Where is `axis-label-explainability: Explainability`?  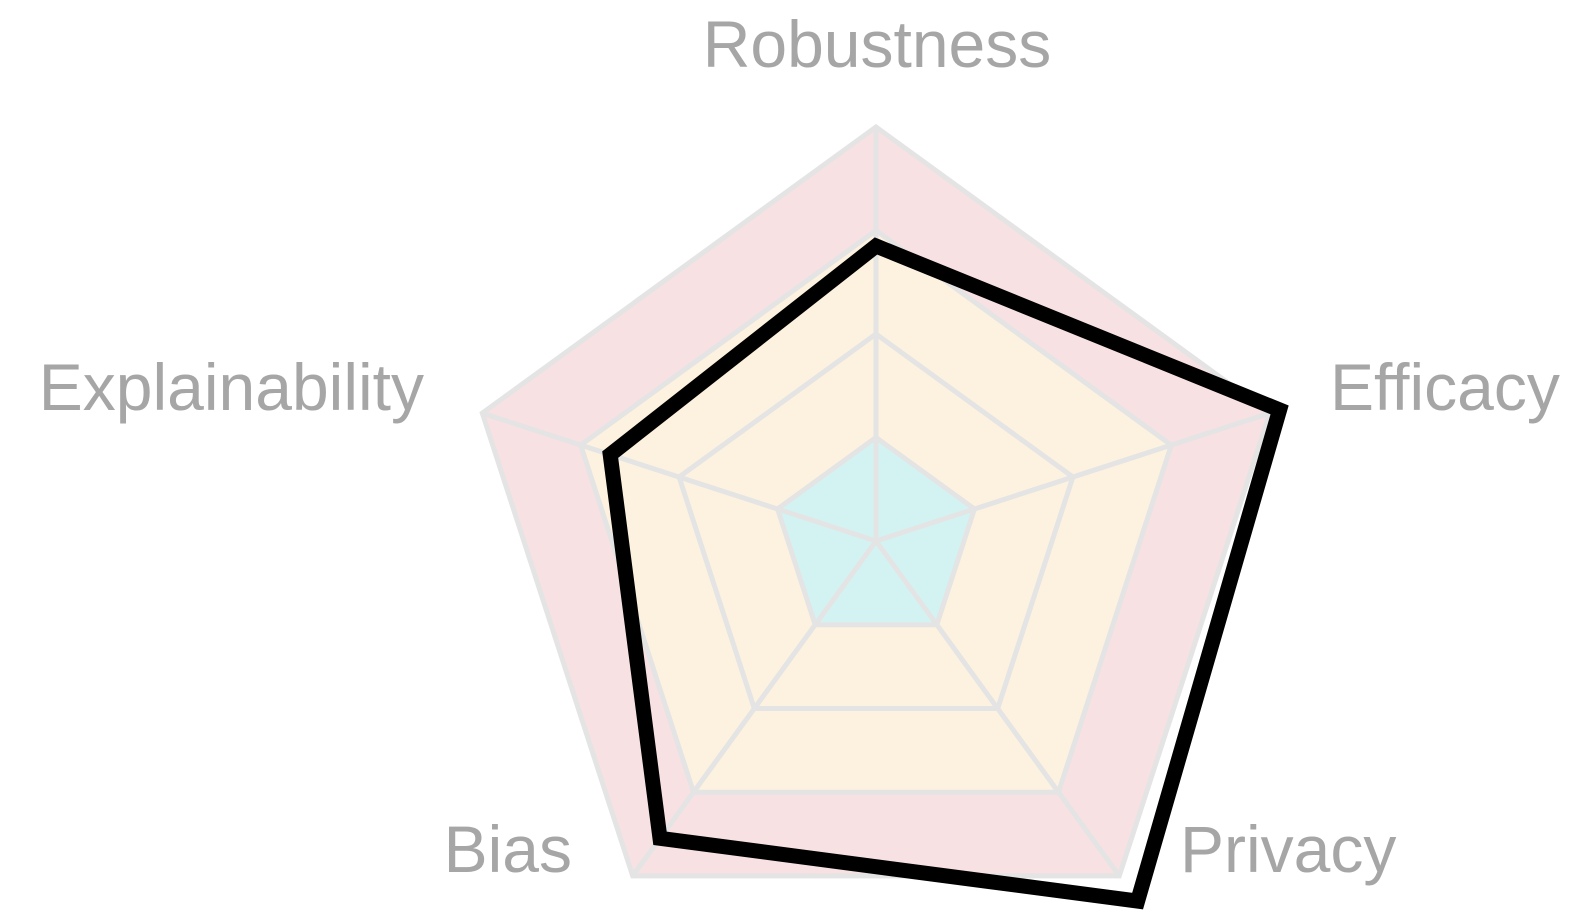 axis-label-explainability: Explainability is located at coordinates (231, 387).